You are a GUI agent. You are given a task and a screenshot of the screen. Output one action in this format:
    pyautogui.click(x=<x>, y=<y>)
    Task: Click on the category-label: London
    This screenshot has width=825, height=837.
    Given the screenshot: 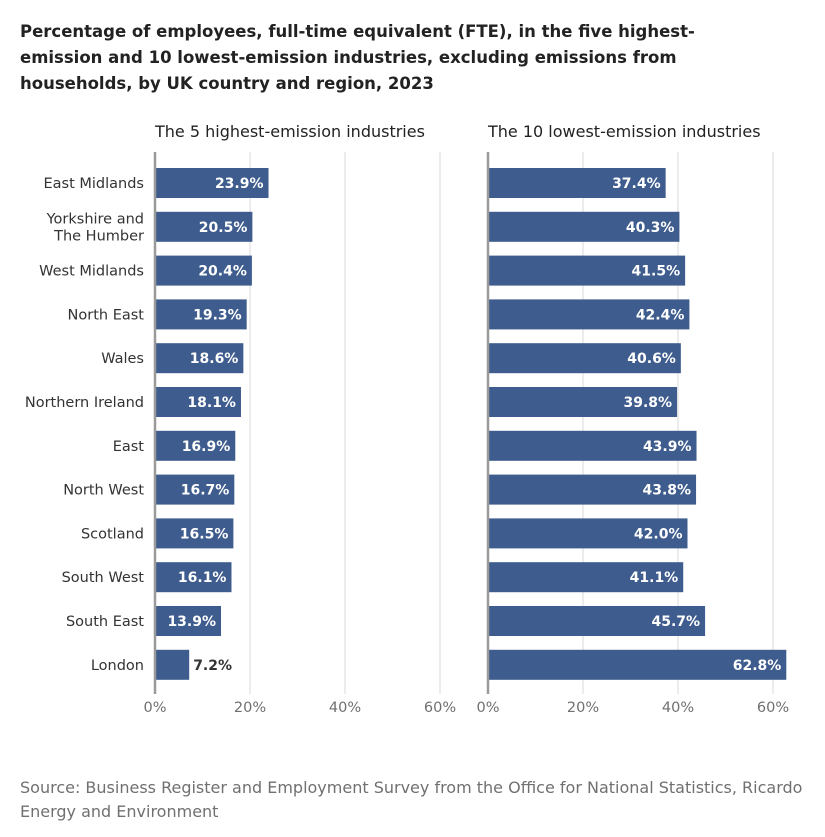 What is the action you would take?
    pyautogui.click(x=117, y=666)
    